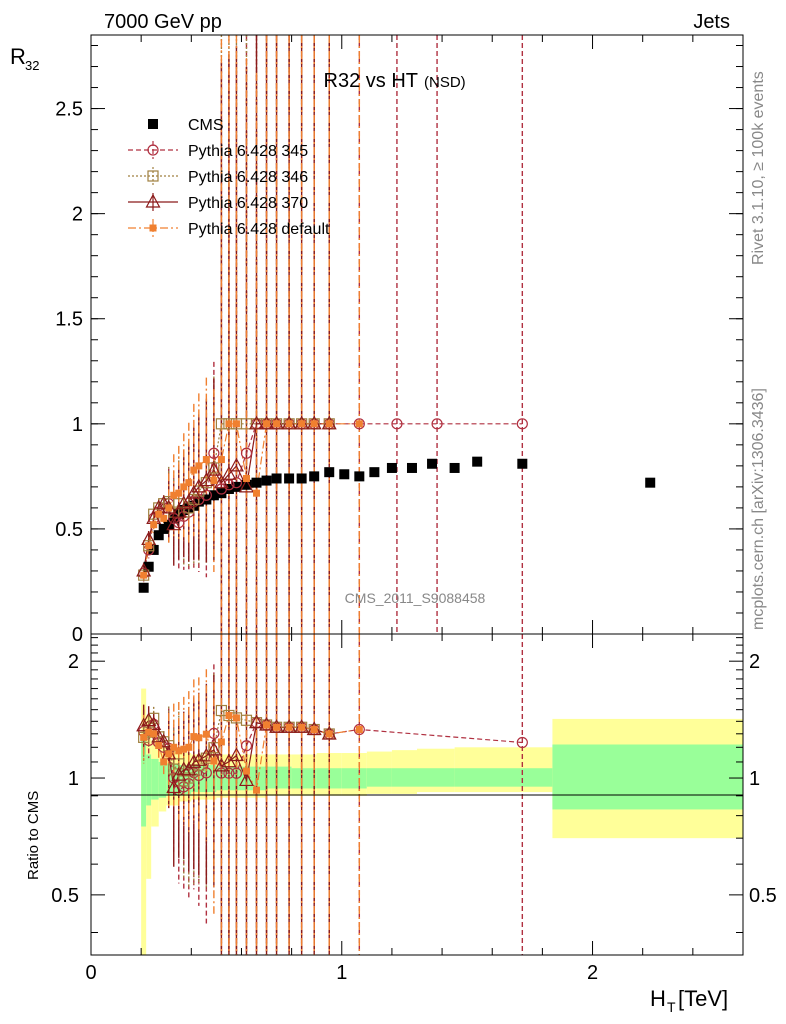  I want to click on x-tick-label: 0, so click(90, 973).